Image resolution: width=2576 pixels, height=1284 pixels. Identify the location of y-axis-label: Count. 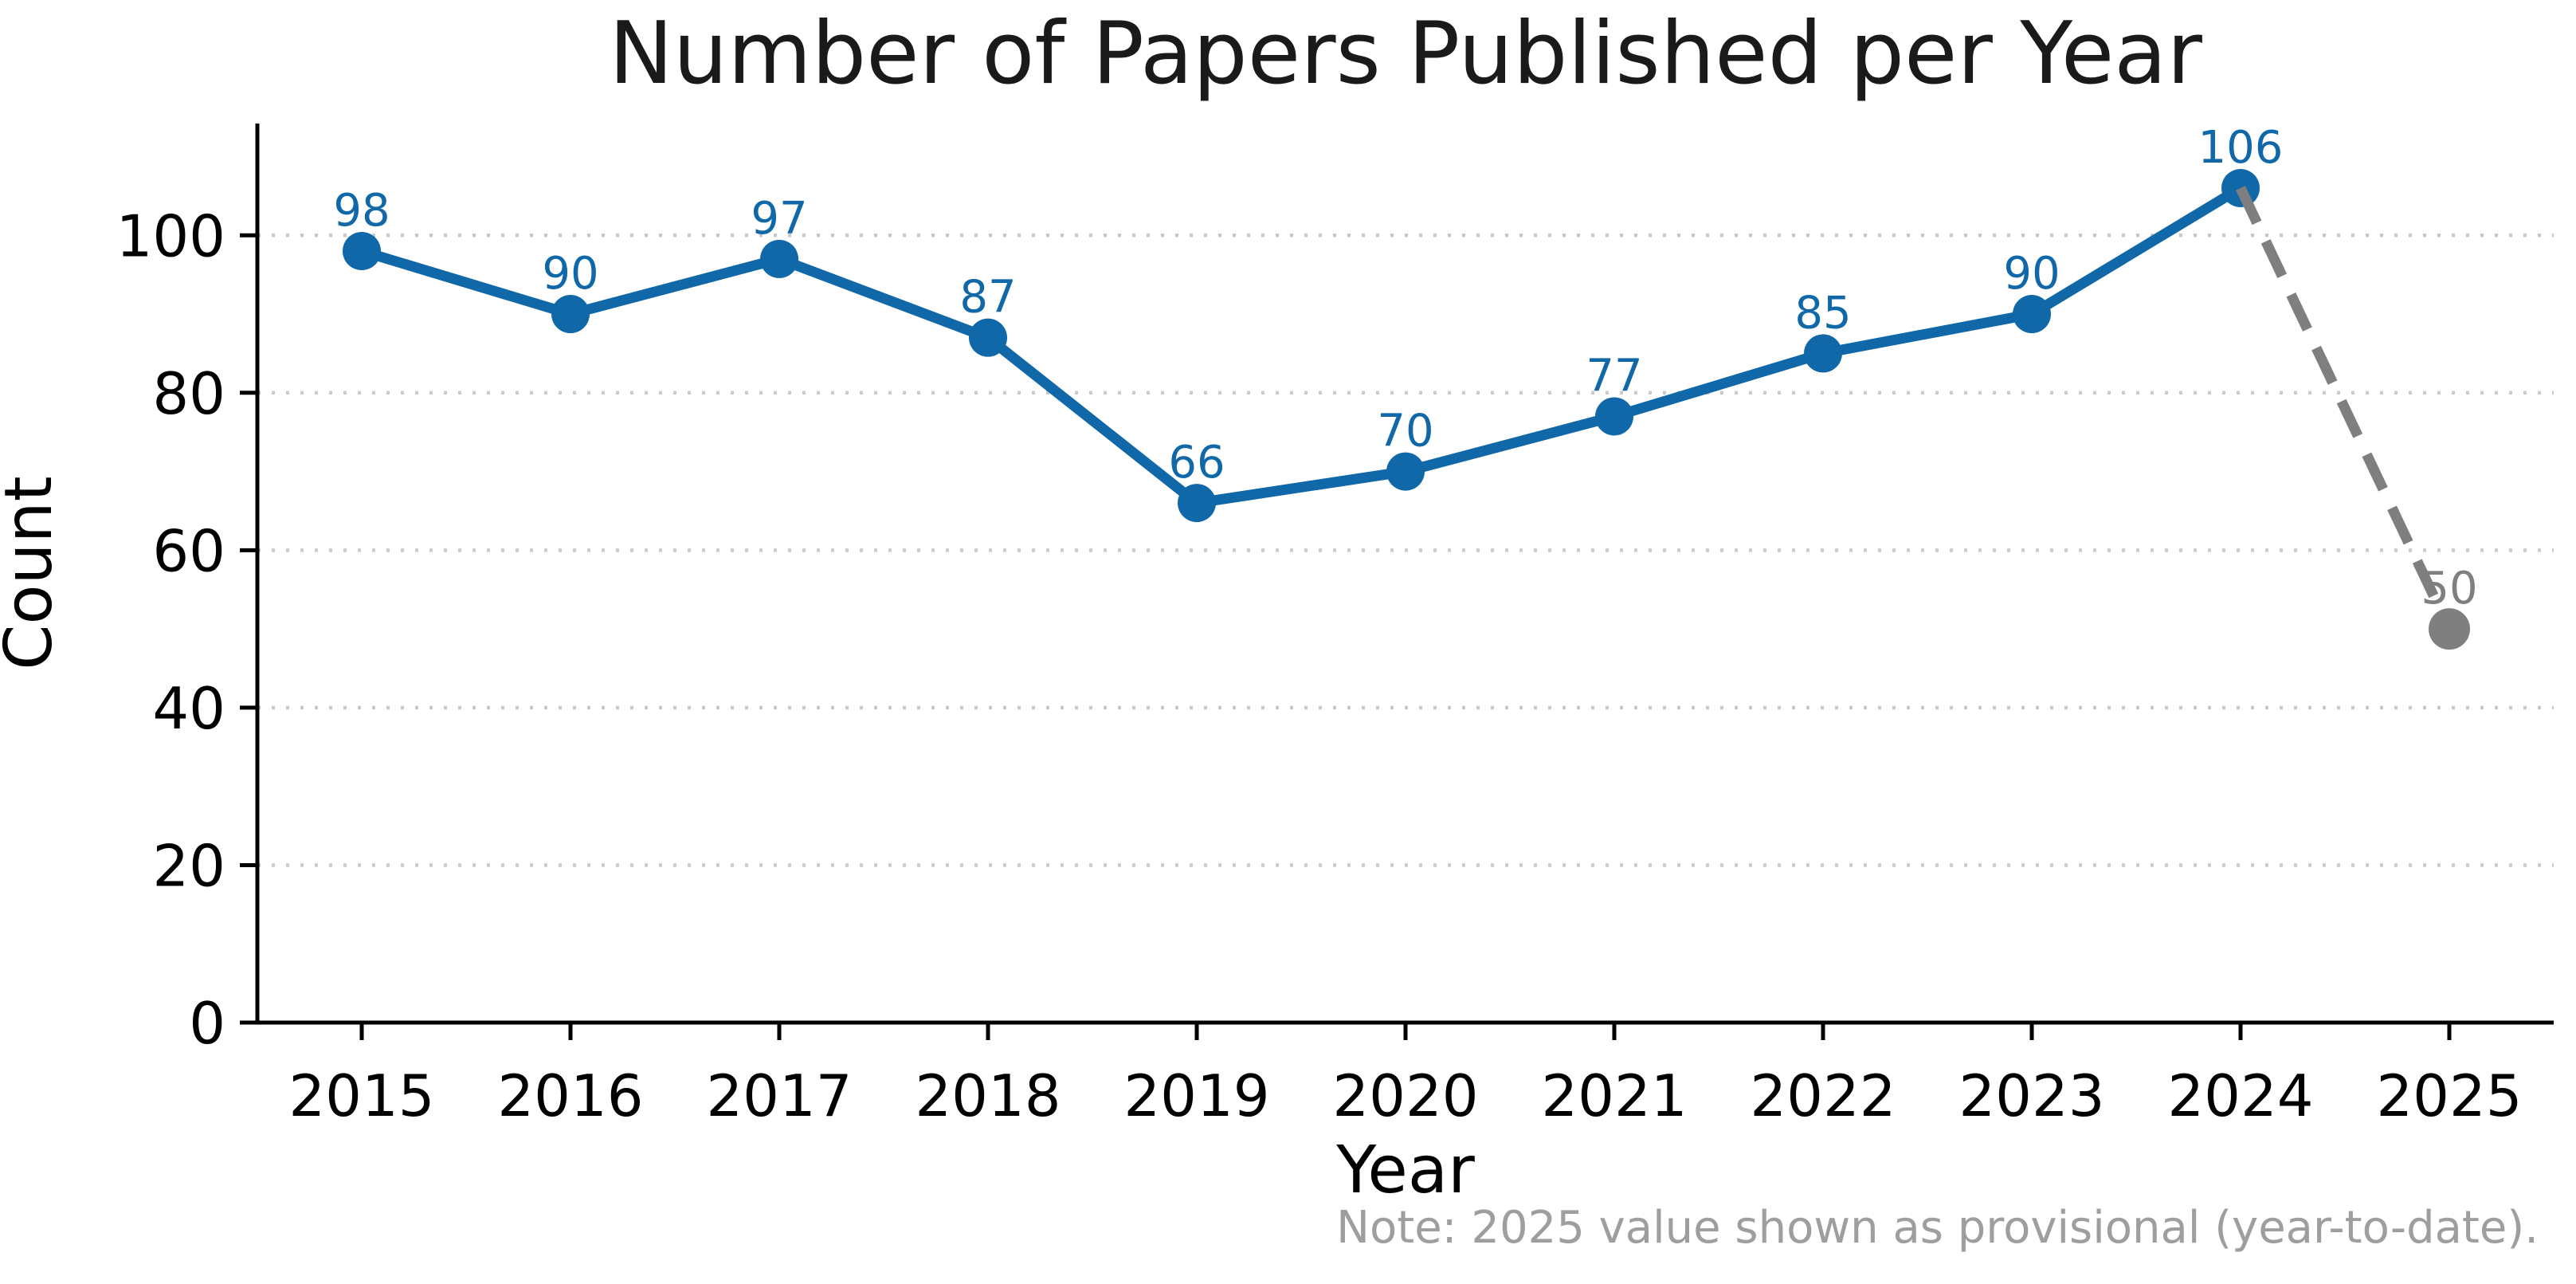
(33, 573).